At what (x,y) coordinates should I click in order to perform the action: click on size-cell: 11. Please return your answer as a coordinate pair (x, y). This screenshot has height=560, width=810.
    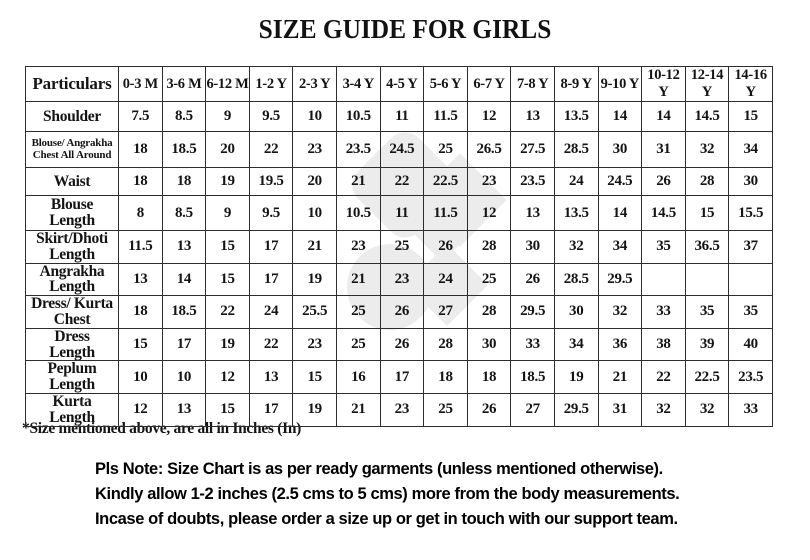
    Looking at the image, I should click on (402, 116).